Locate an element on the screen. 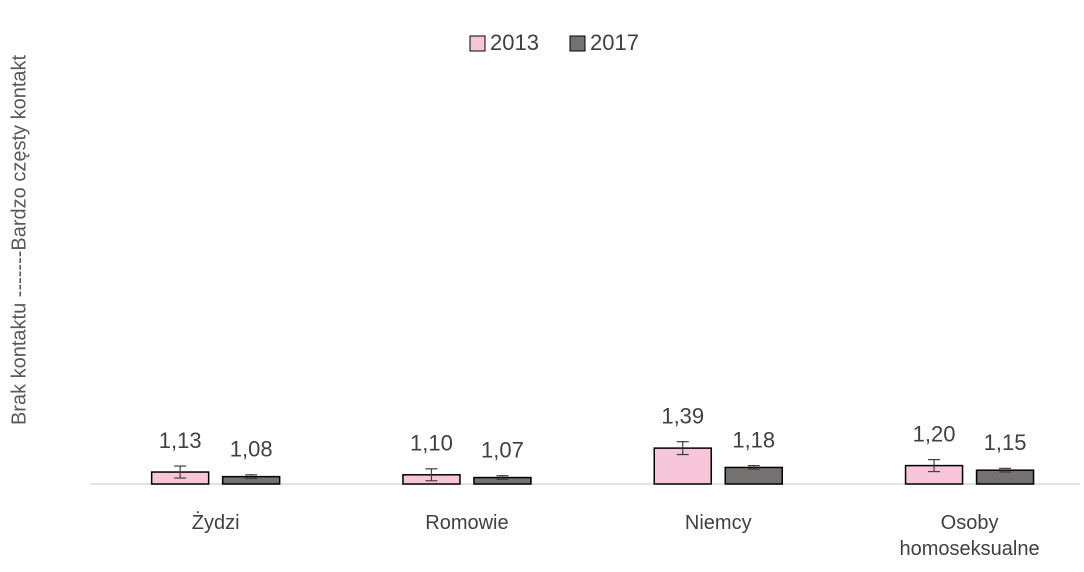  data-label: 1,20 is located at coordinates (934, 433).